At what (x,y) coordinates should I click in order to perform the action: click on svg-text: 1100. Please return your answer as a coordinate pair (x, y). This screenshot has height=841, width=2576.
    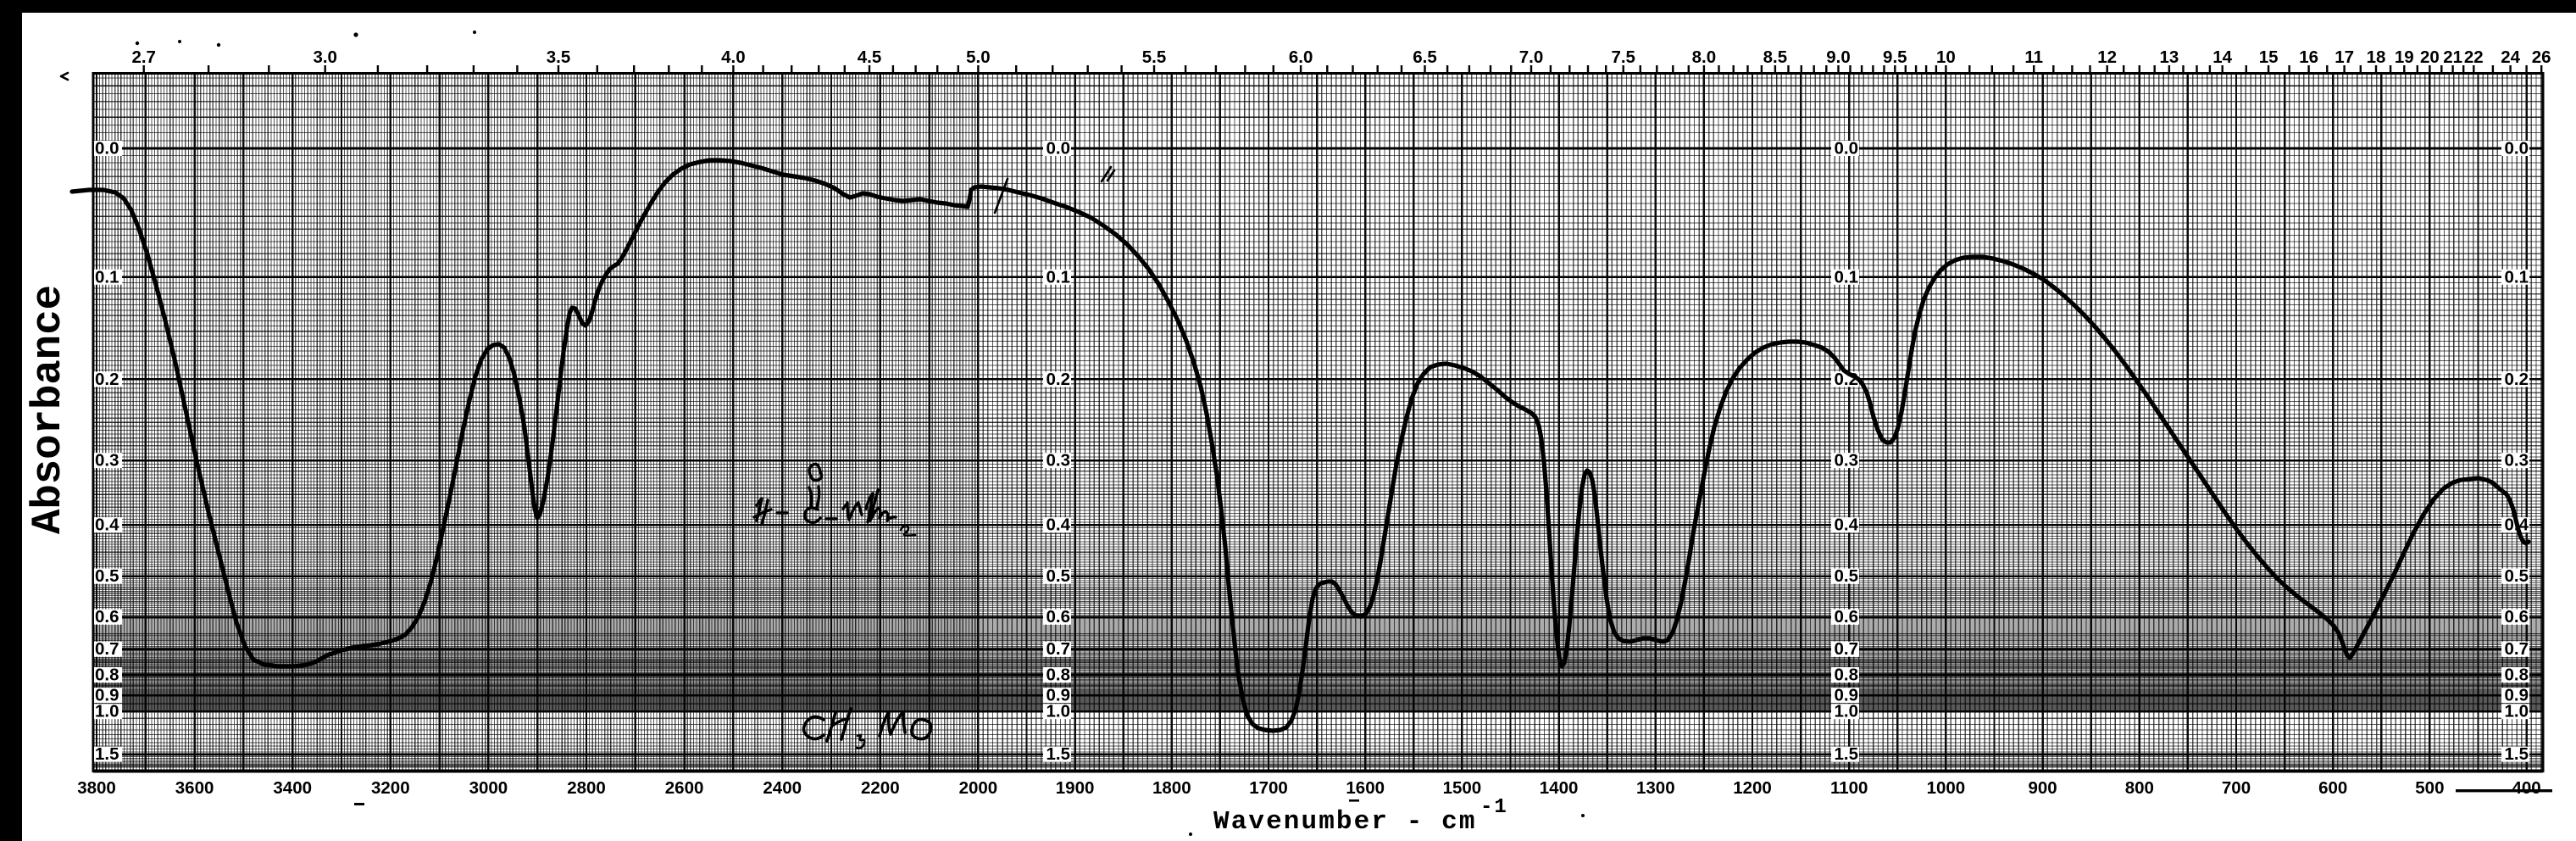
    Looking at the image, I should click on (1849, 788).